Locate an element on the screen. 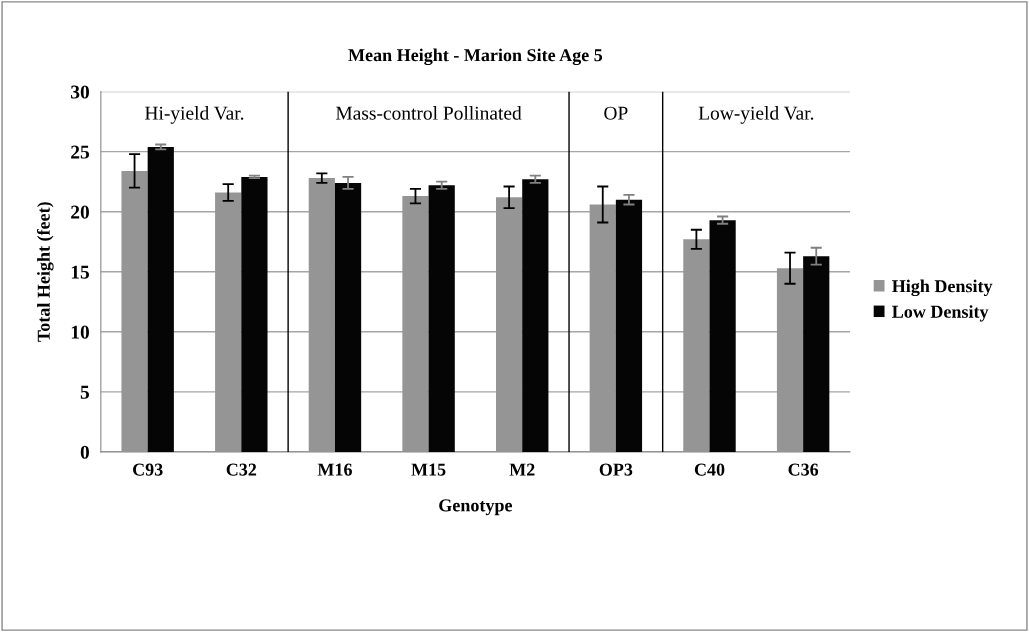  annotation: Hi-yield Var. is located at coordinates (194, 115).